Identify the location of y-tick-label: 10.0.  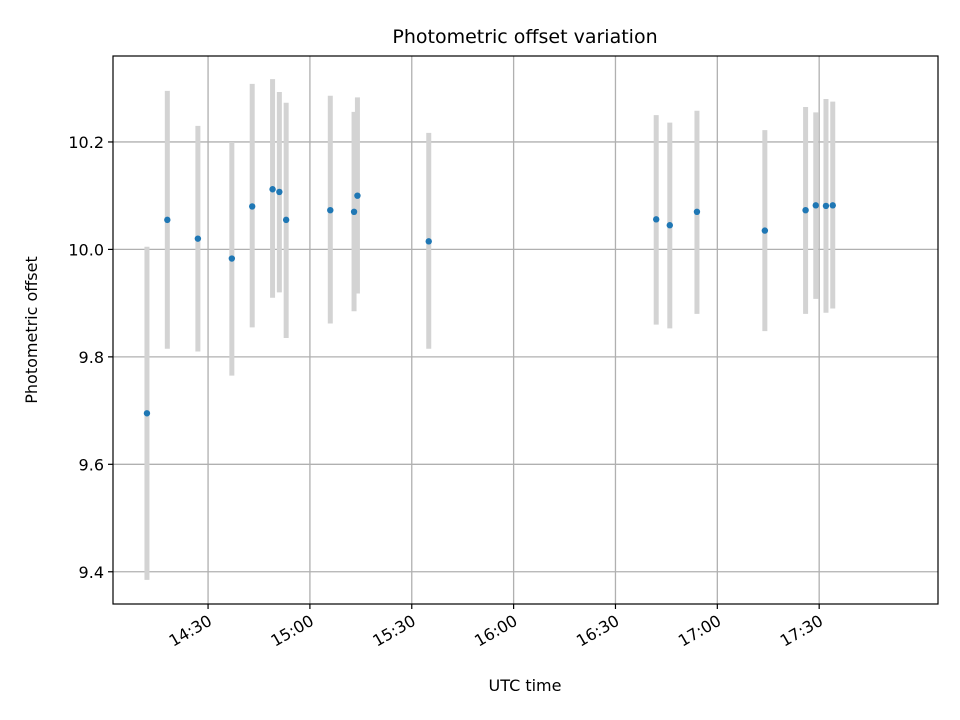
(86, 249).